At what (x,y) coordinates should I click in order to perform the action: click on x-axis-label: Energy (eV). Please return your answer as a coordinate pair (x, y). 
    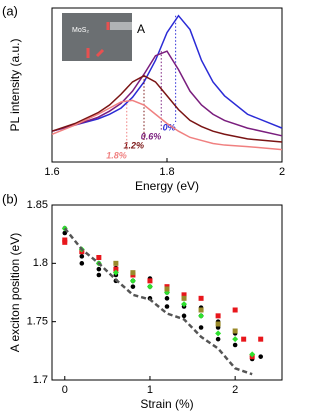
    Looking at the image, I should click on (167, 186).